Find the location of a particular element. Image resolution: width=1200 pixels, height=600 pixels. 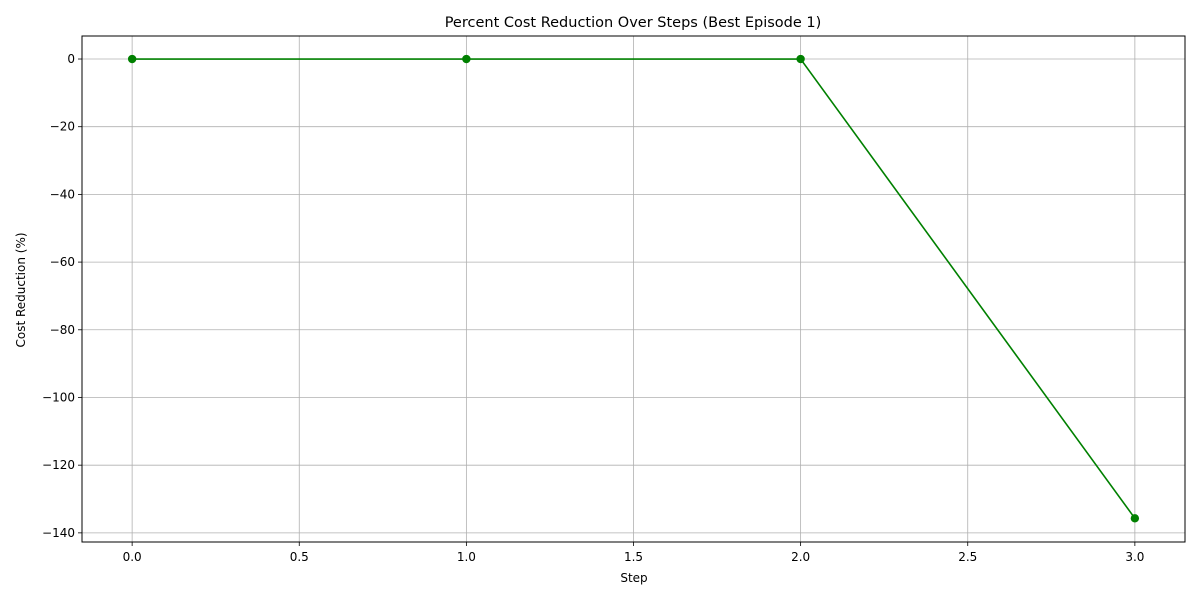

x-tick-label: 1.5 is located at coordinates (633, 557).